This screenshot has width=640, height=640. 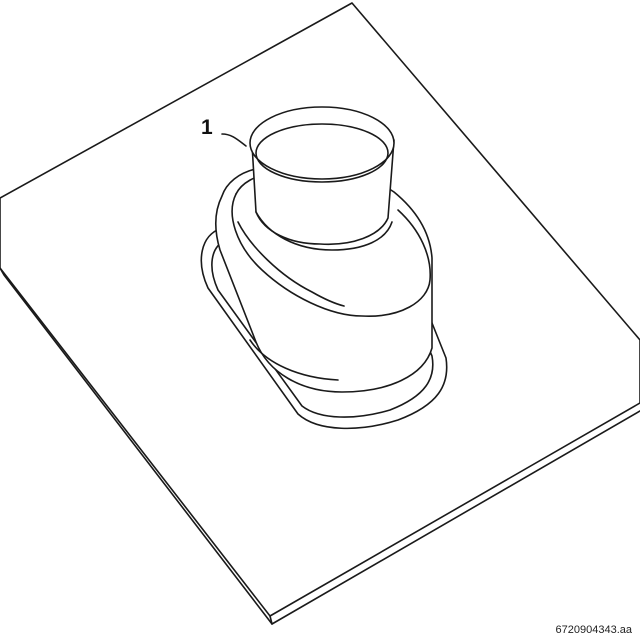 What do you see at coordinates (322, 178) in the screenshot?
I see `pipe-collar` at bounding box center [322, 178].